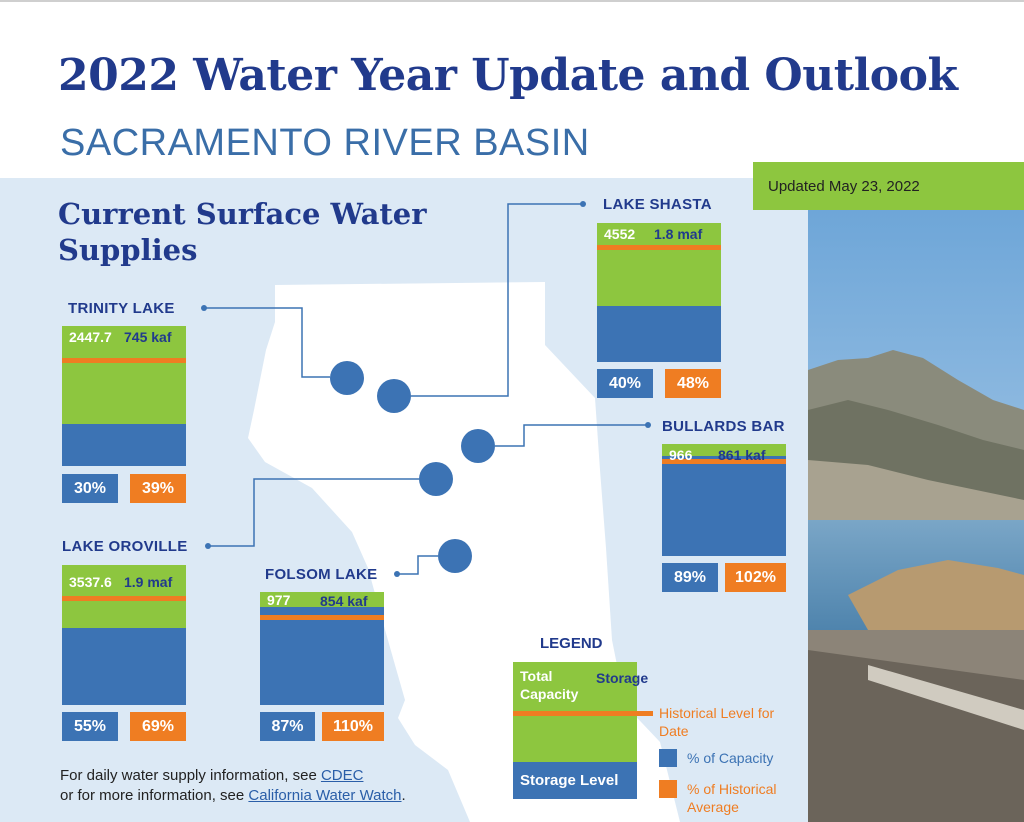 Image resolution: width=1024 pixels, height=822 pixels. Describe the element at coordinates (158, 726) in the screenshot. I see `oroville-pct-historical: 69%` at that location.